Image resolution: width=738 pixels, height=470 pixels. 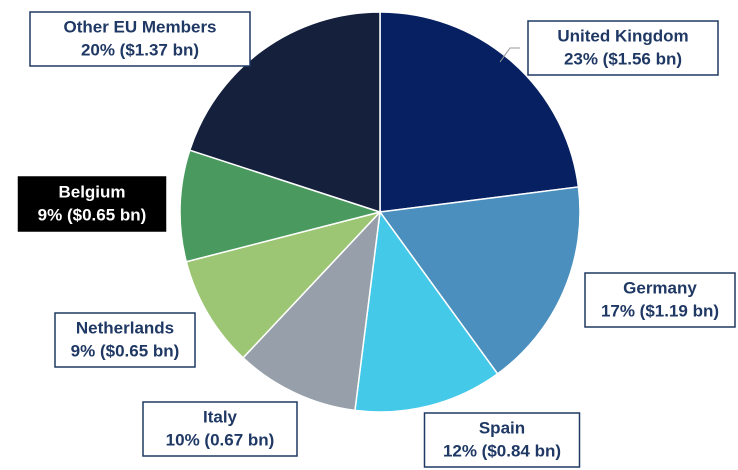 I want to click on slice-name: United Kingdom, so click(x=622, y=35).